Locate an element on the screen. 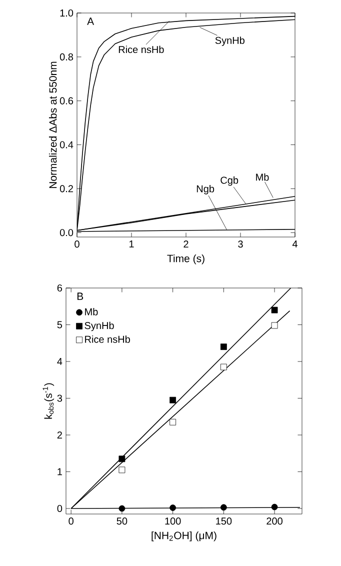 The width and height of the screenshot is (341, 566). annotation: Rice nsHb is located at coordinates (141, 50).